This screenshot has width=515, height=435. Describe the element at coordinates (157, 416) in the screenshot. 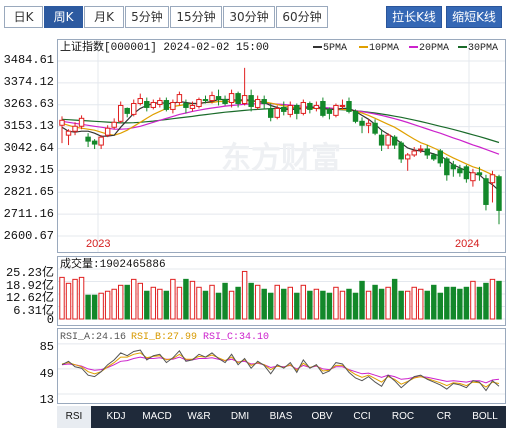

I see `tab-macd: MACD` at that location.